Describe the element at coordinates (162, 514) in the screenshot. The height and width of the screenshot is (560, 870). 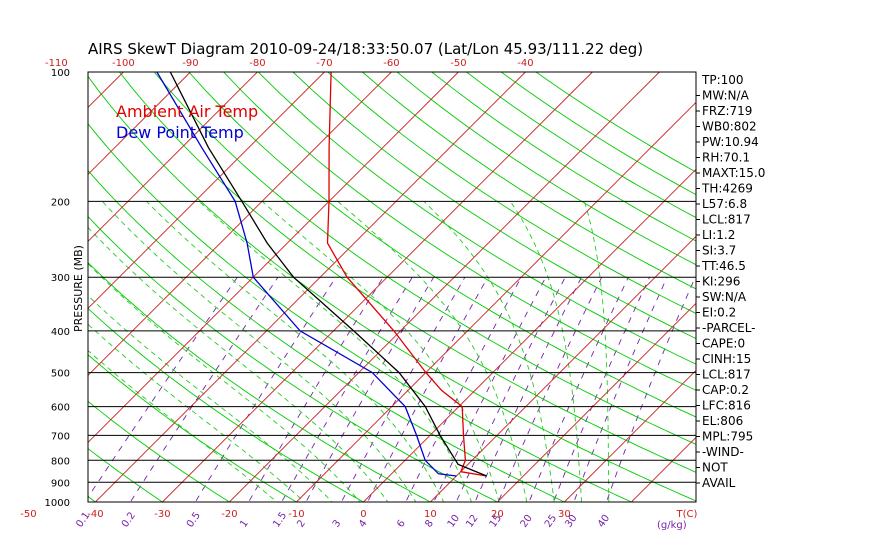
I see `bottom-temperature-tick: -30` at that location.